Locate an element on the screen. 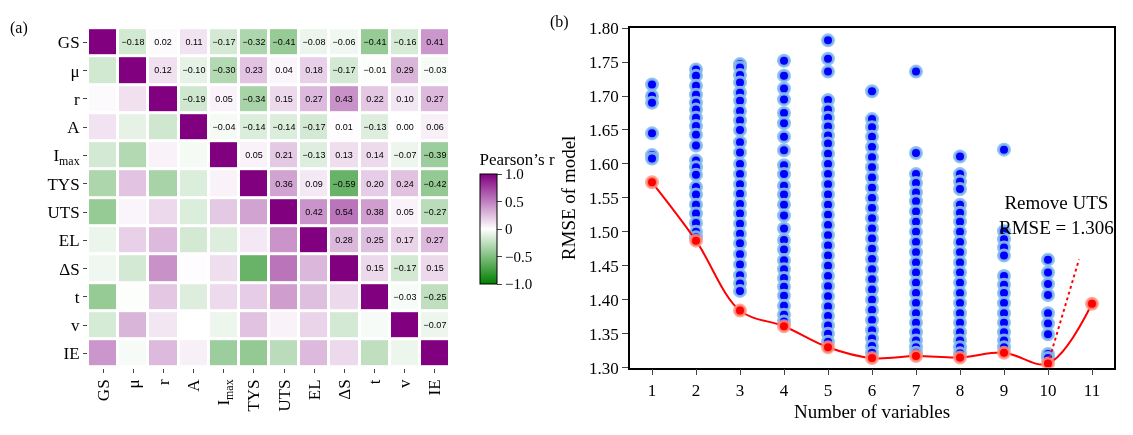 The height and width of the screenshot is (435, 1133). y-tick-label: μ is located at coordinates (75, 71).